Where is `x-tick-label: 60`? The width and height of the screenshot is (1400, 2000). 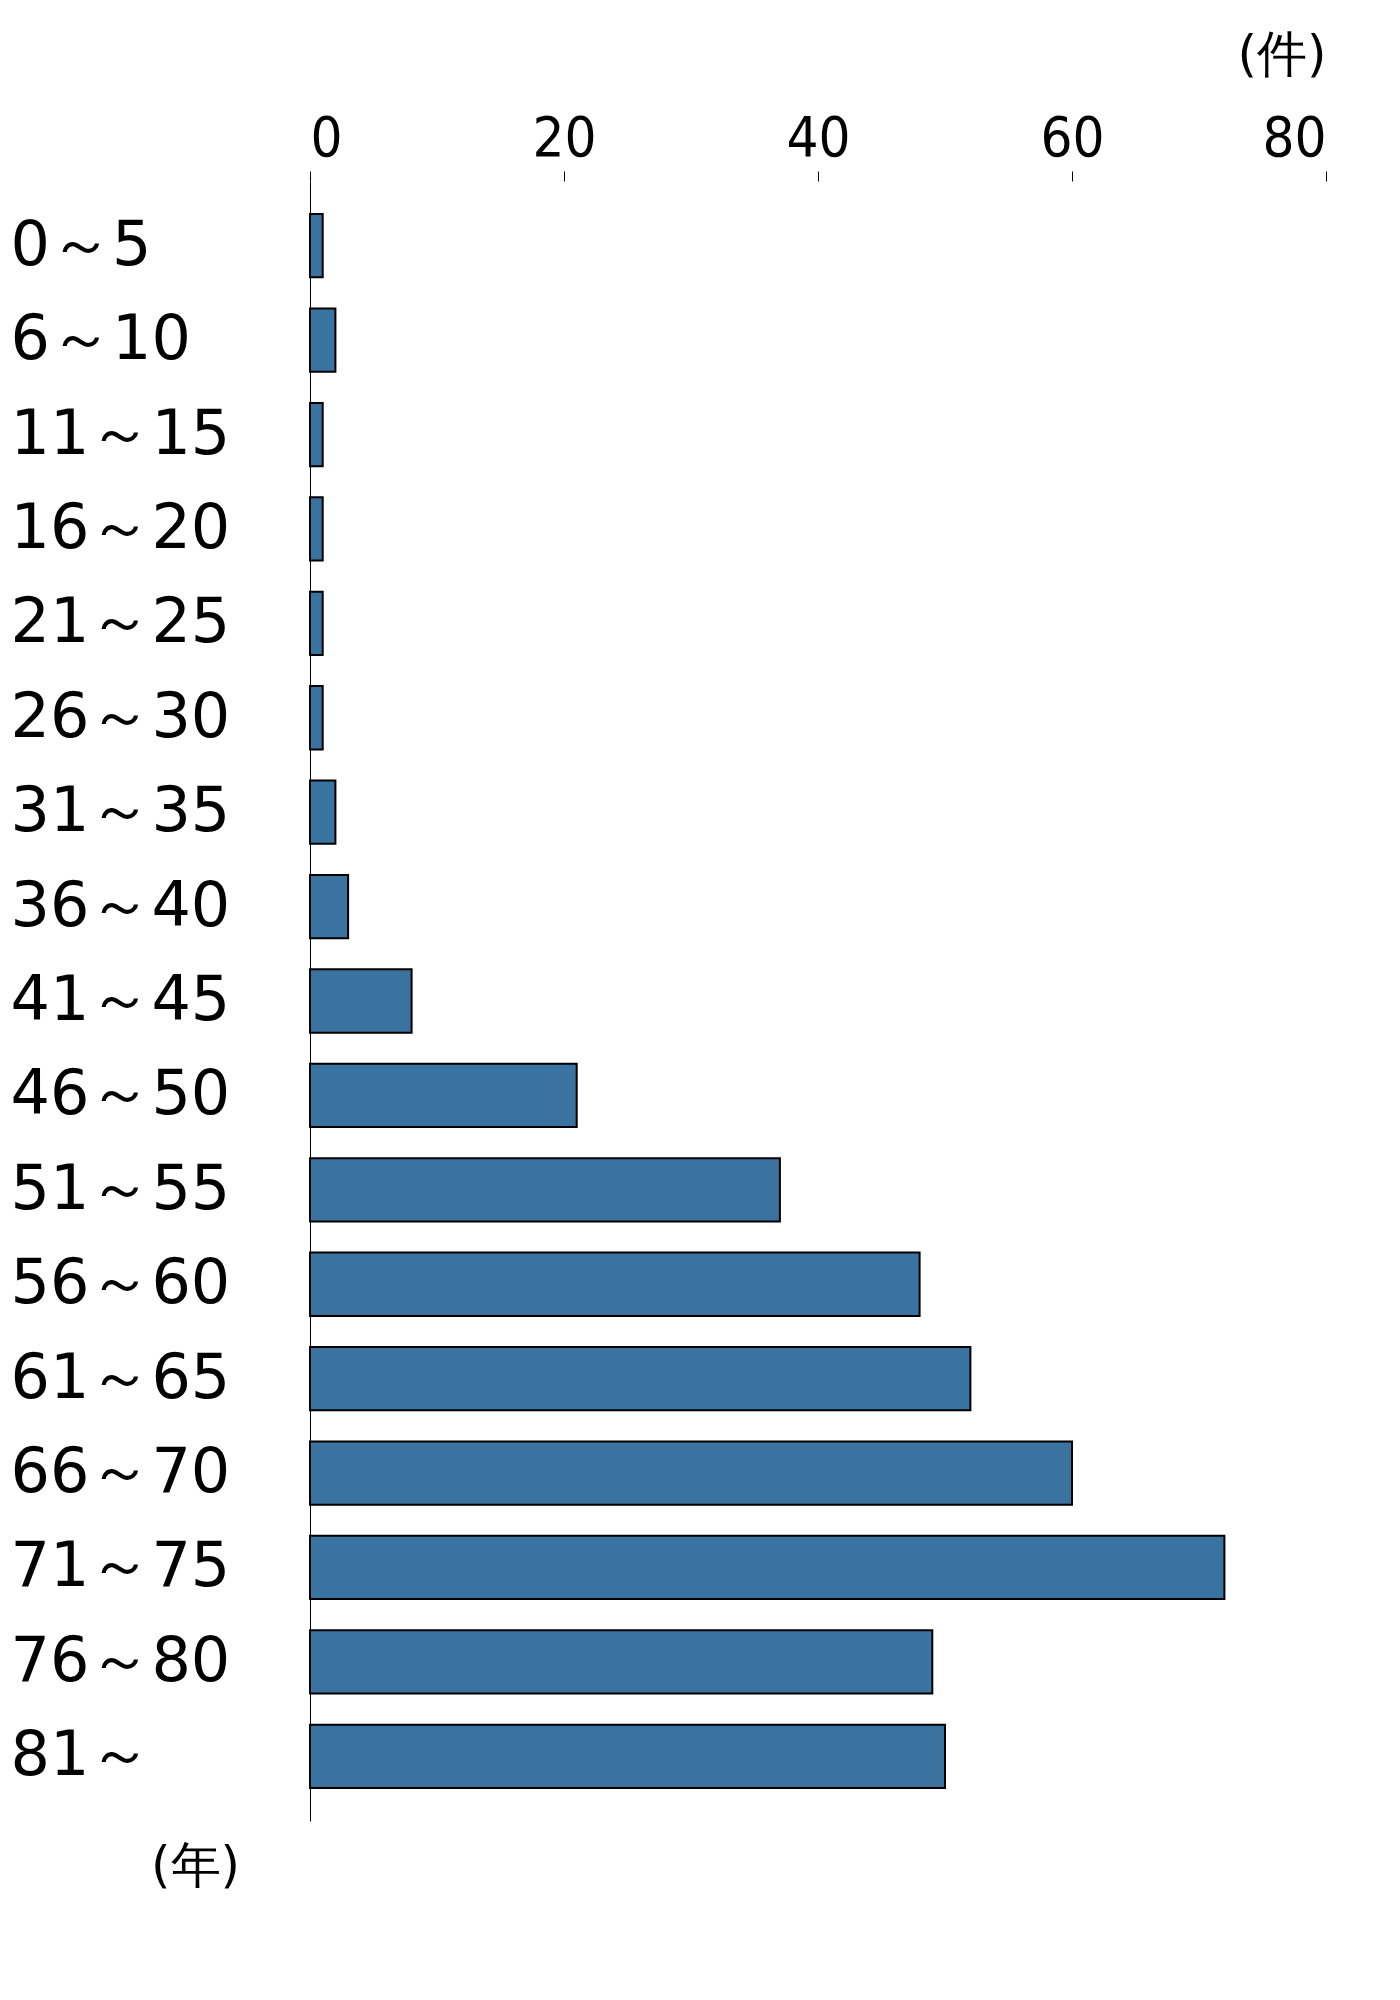 x-tick-label: 60 is located at coordinates (1072, 136).